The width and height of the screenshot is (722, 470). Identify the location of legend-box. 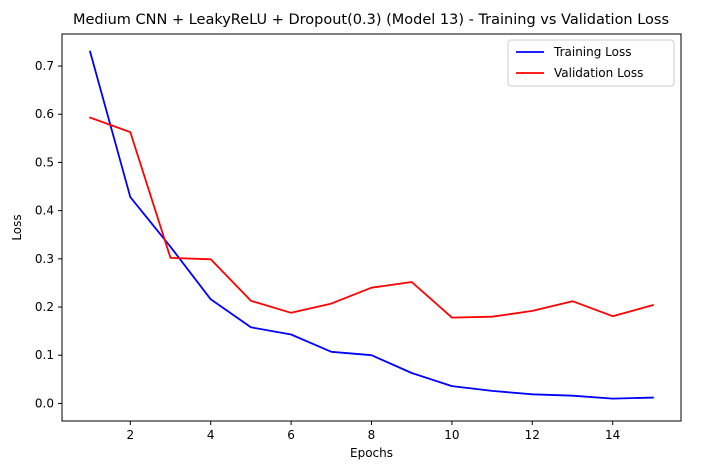
(591, 63).